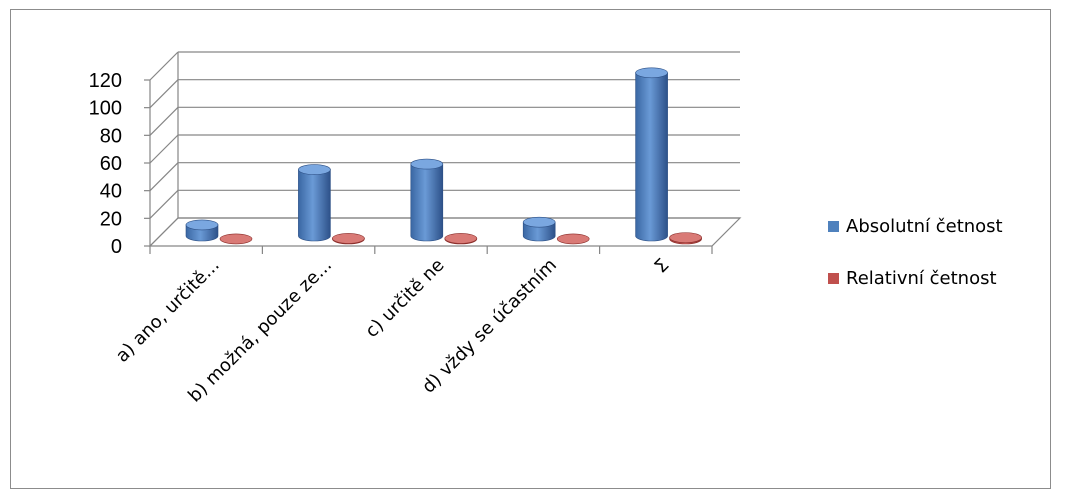 The height and width of the screenshot is (498, 1065). Describe the element at coordinates (111, 164) in the screenshot. I see `y-tick-label: 60` at that location.